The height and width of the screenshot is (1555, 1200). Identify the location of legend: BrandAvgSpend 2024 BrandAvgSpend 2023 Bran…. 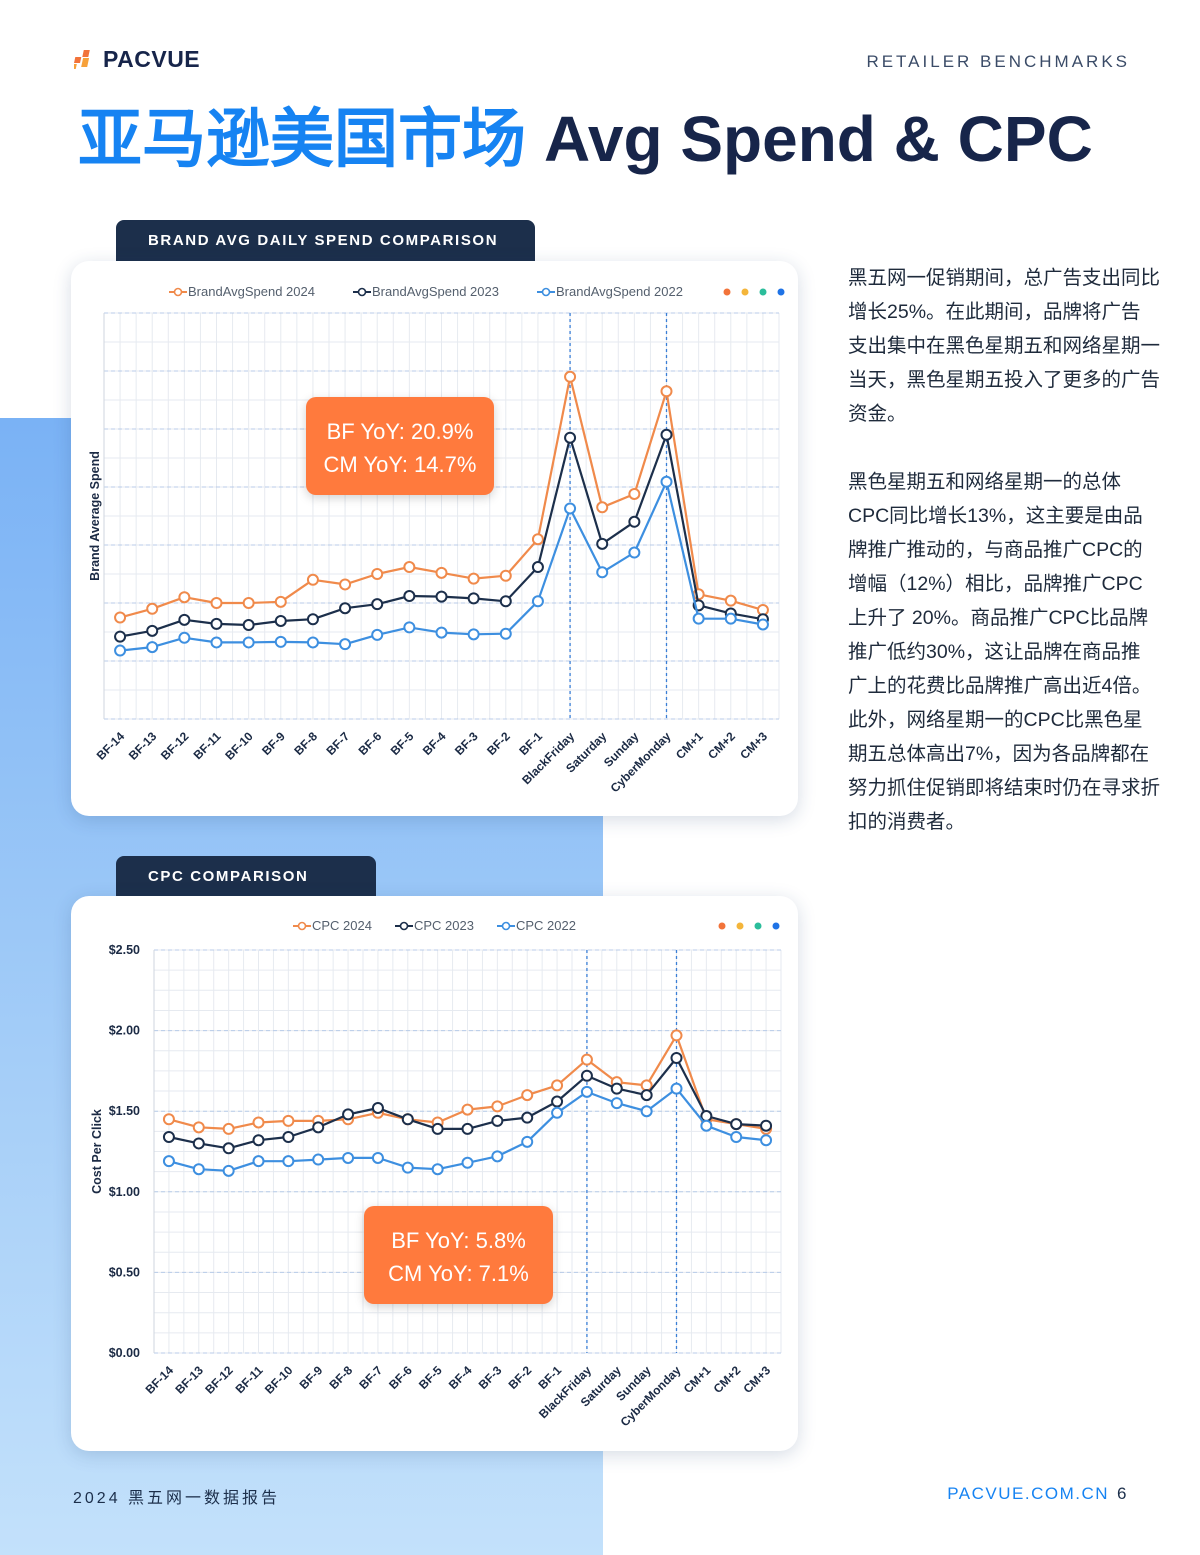
(426, 291).